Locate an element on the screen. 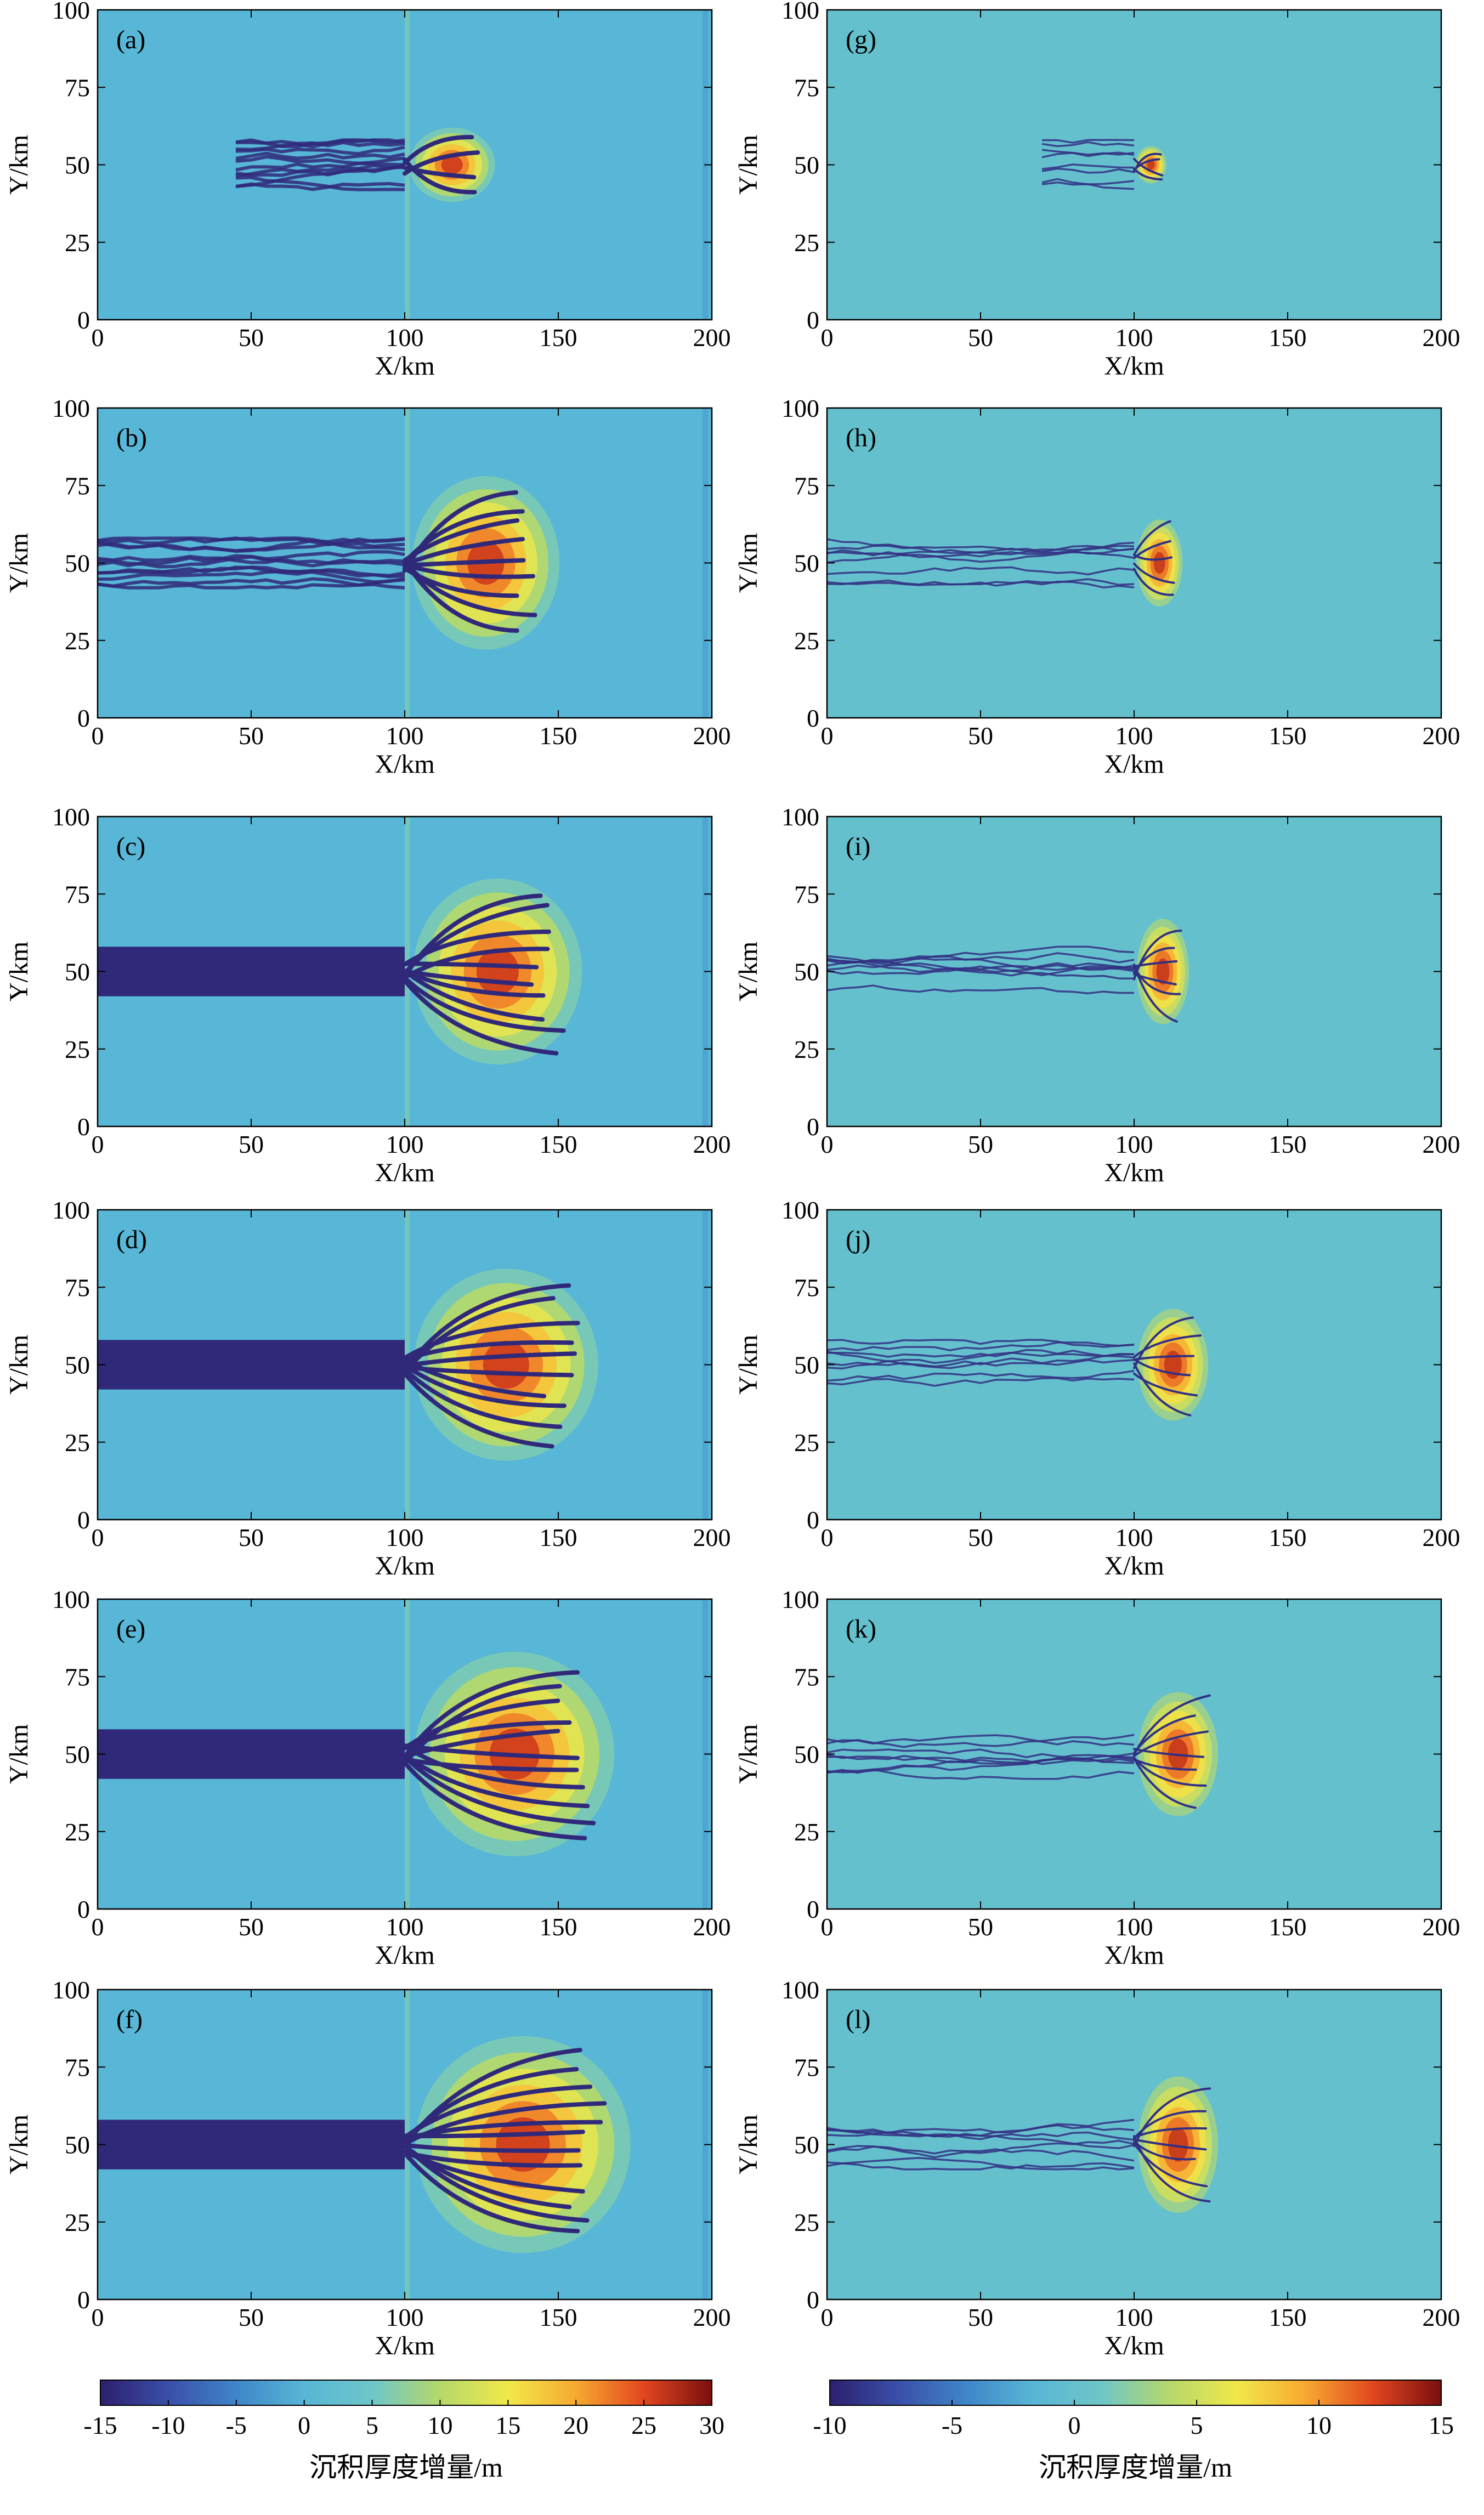 This screenshot has width=1484, height=2515. panel-label: (k) is located at coordinates (861, 1629).